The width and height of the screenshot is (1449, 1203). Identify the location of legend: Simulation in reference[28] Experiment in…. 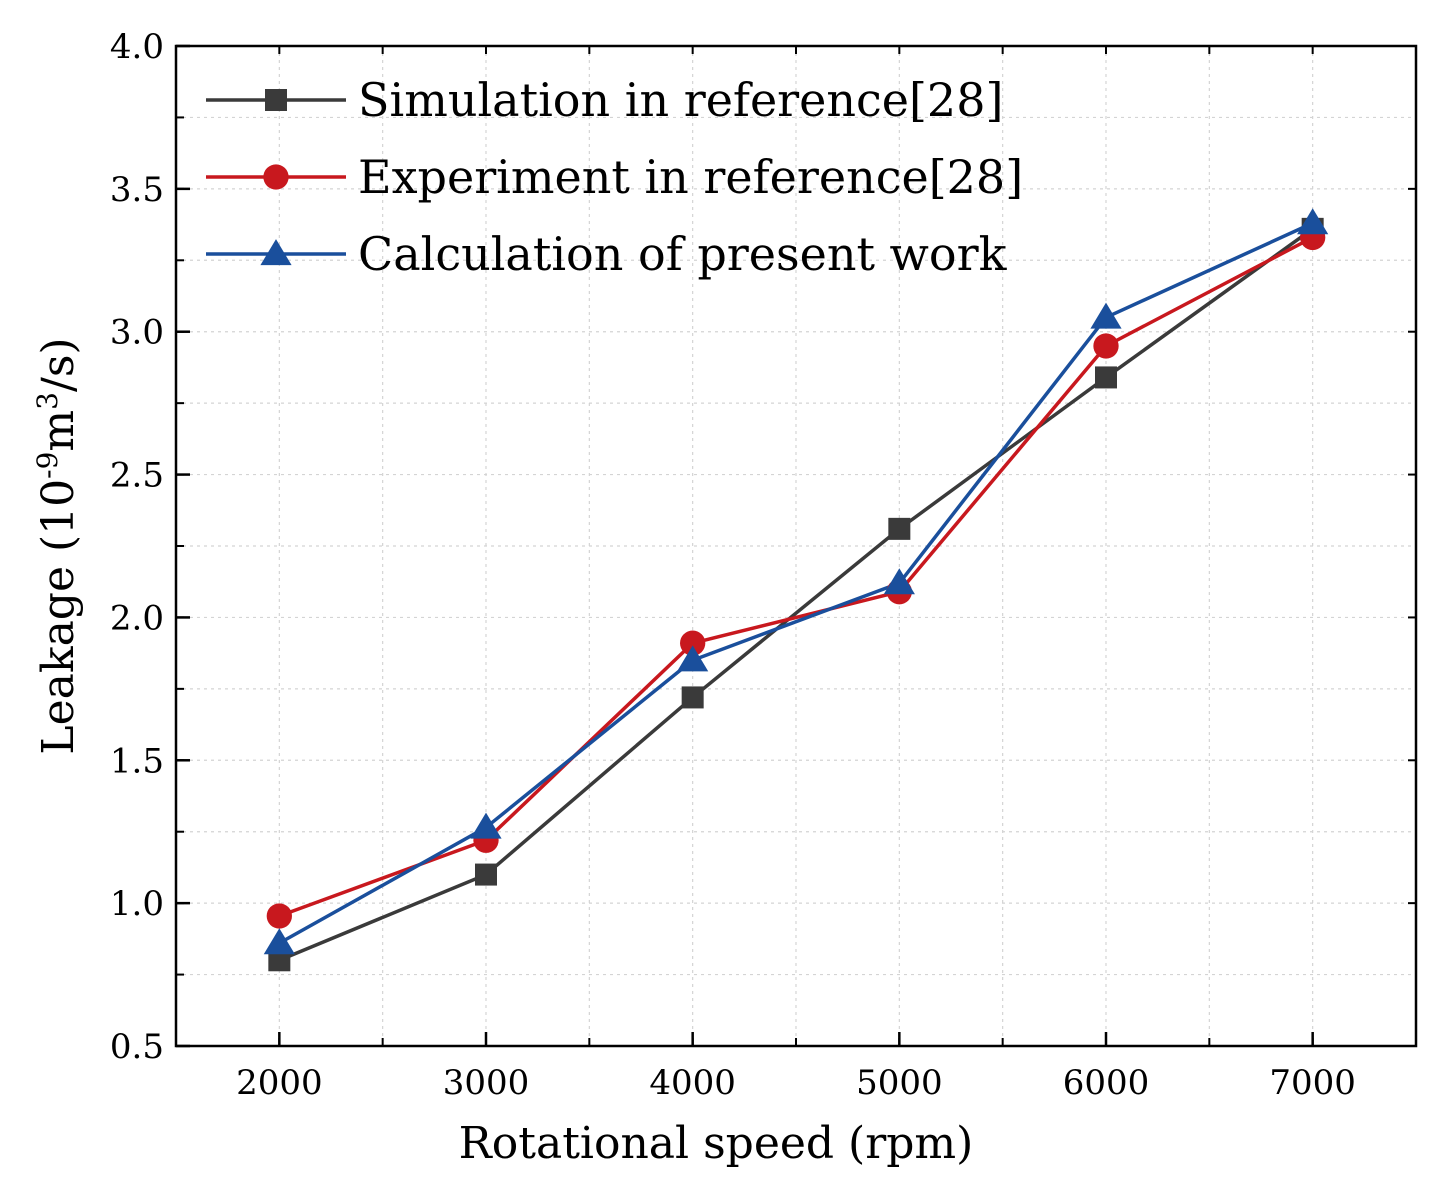
(614, 177).